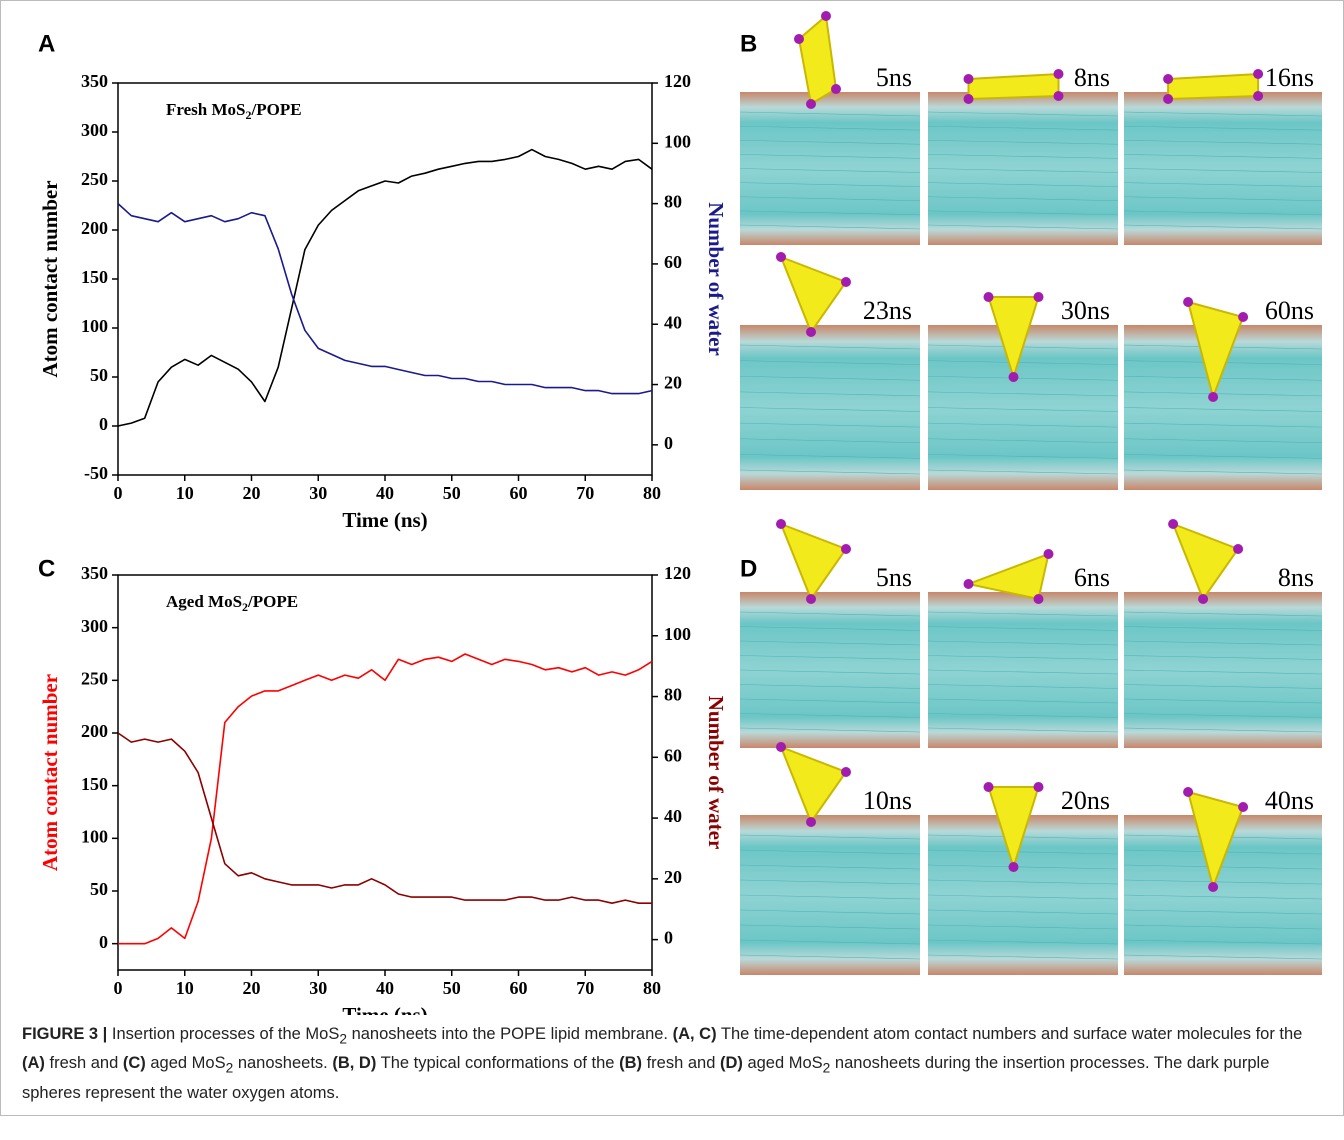 Image resolution: width=1344 pixels, height=1140 pixels. I want to click on snapshot-time: 40ns, so click(1289, 800).